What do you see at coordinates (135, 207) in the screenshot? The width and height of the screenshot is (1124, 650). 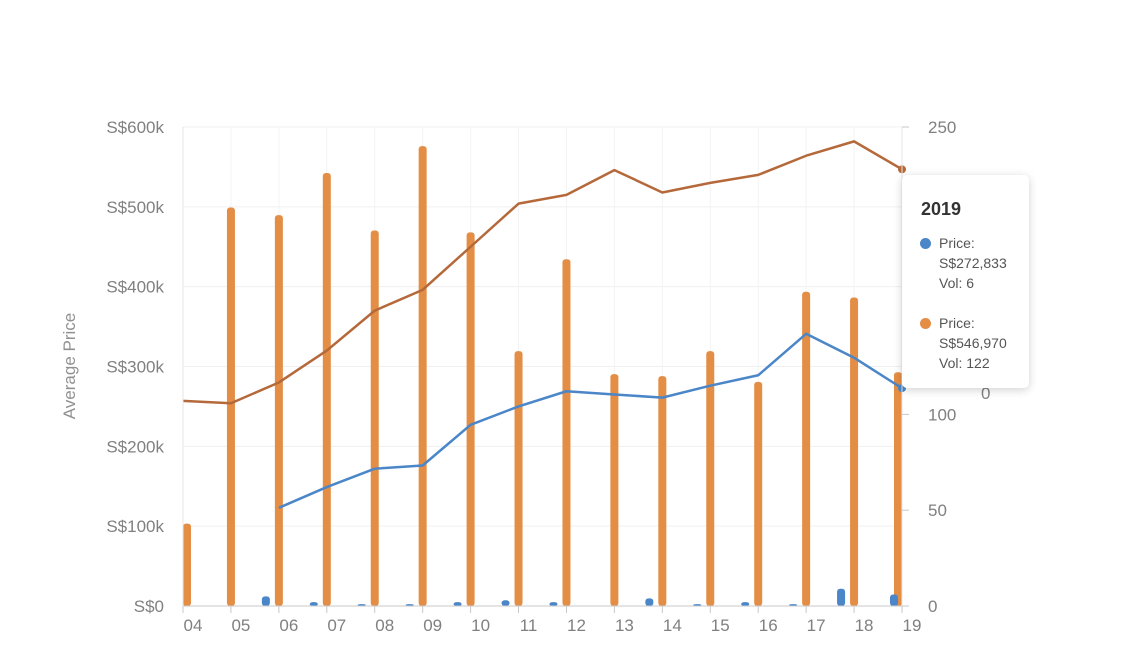 I see `y-left-tick-label: S$500k` at bounding box center [135, 207].